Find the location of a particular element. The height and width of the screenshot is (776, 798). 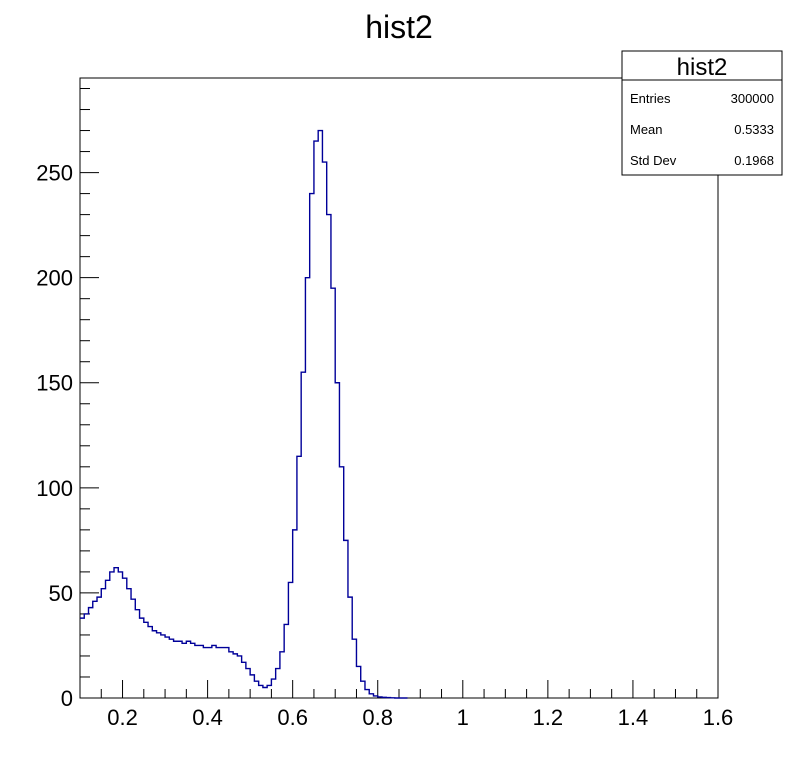

x-tick-label: 0.8 is located at coordinates (377, 717).